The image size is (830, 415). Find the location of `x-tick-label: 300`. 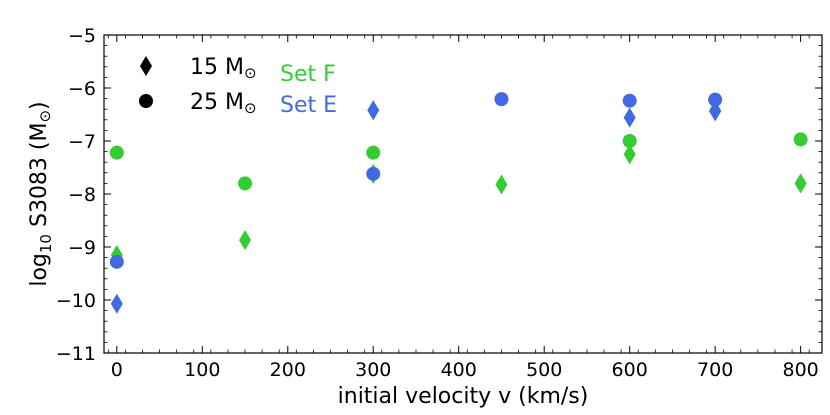

x-tick-label: 300 is located at coordinates (373, 370).